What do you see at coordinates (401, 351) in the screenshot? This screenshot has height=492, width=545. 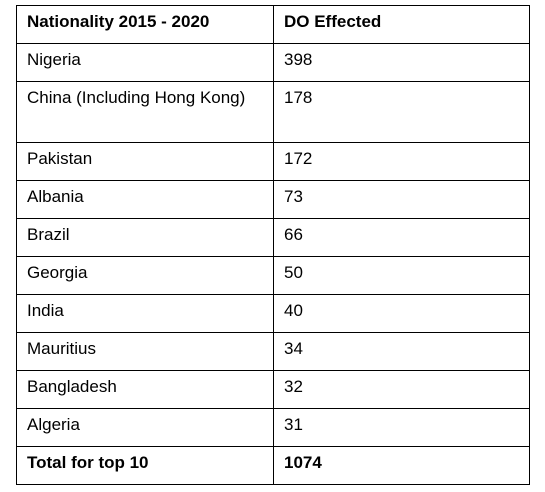 I see `count-cell: 34` at bounding box center [401, 351].